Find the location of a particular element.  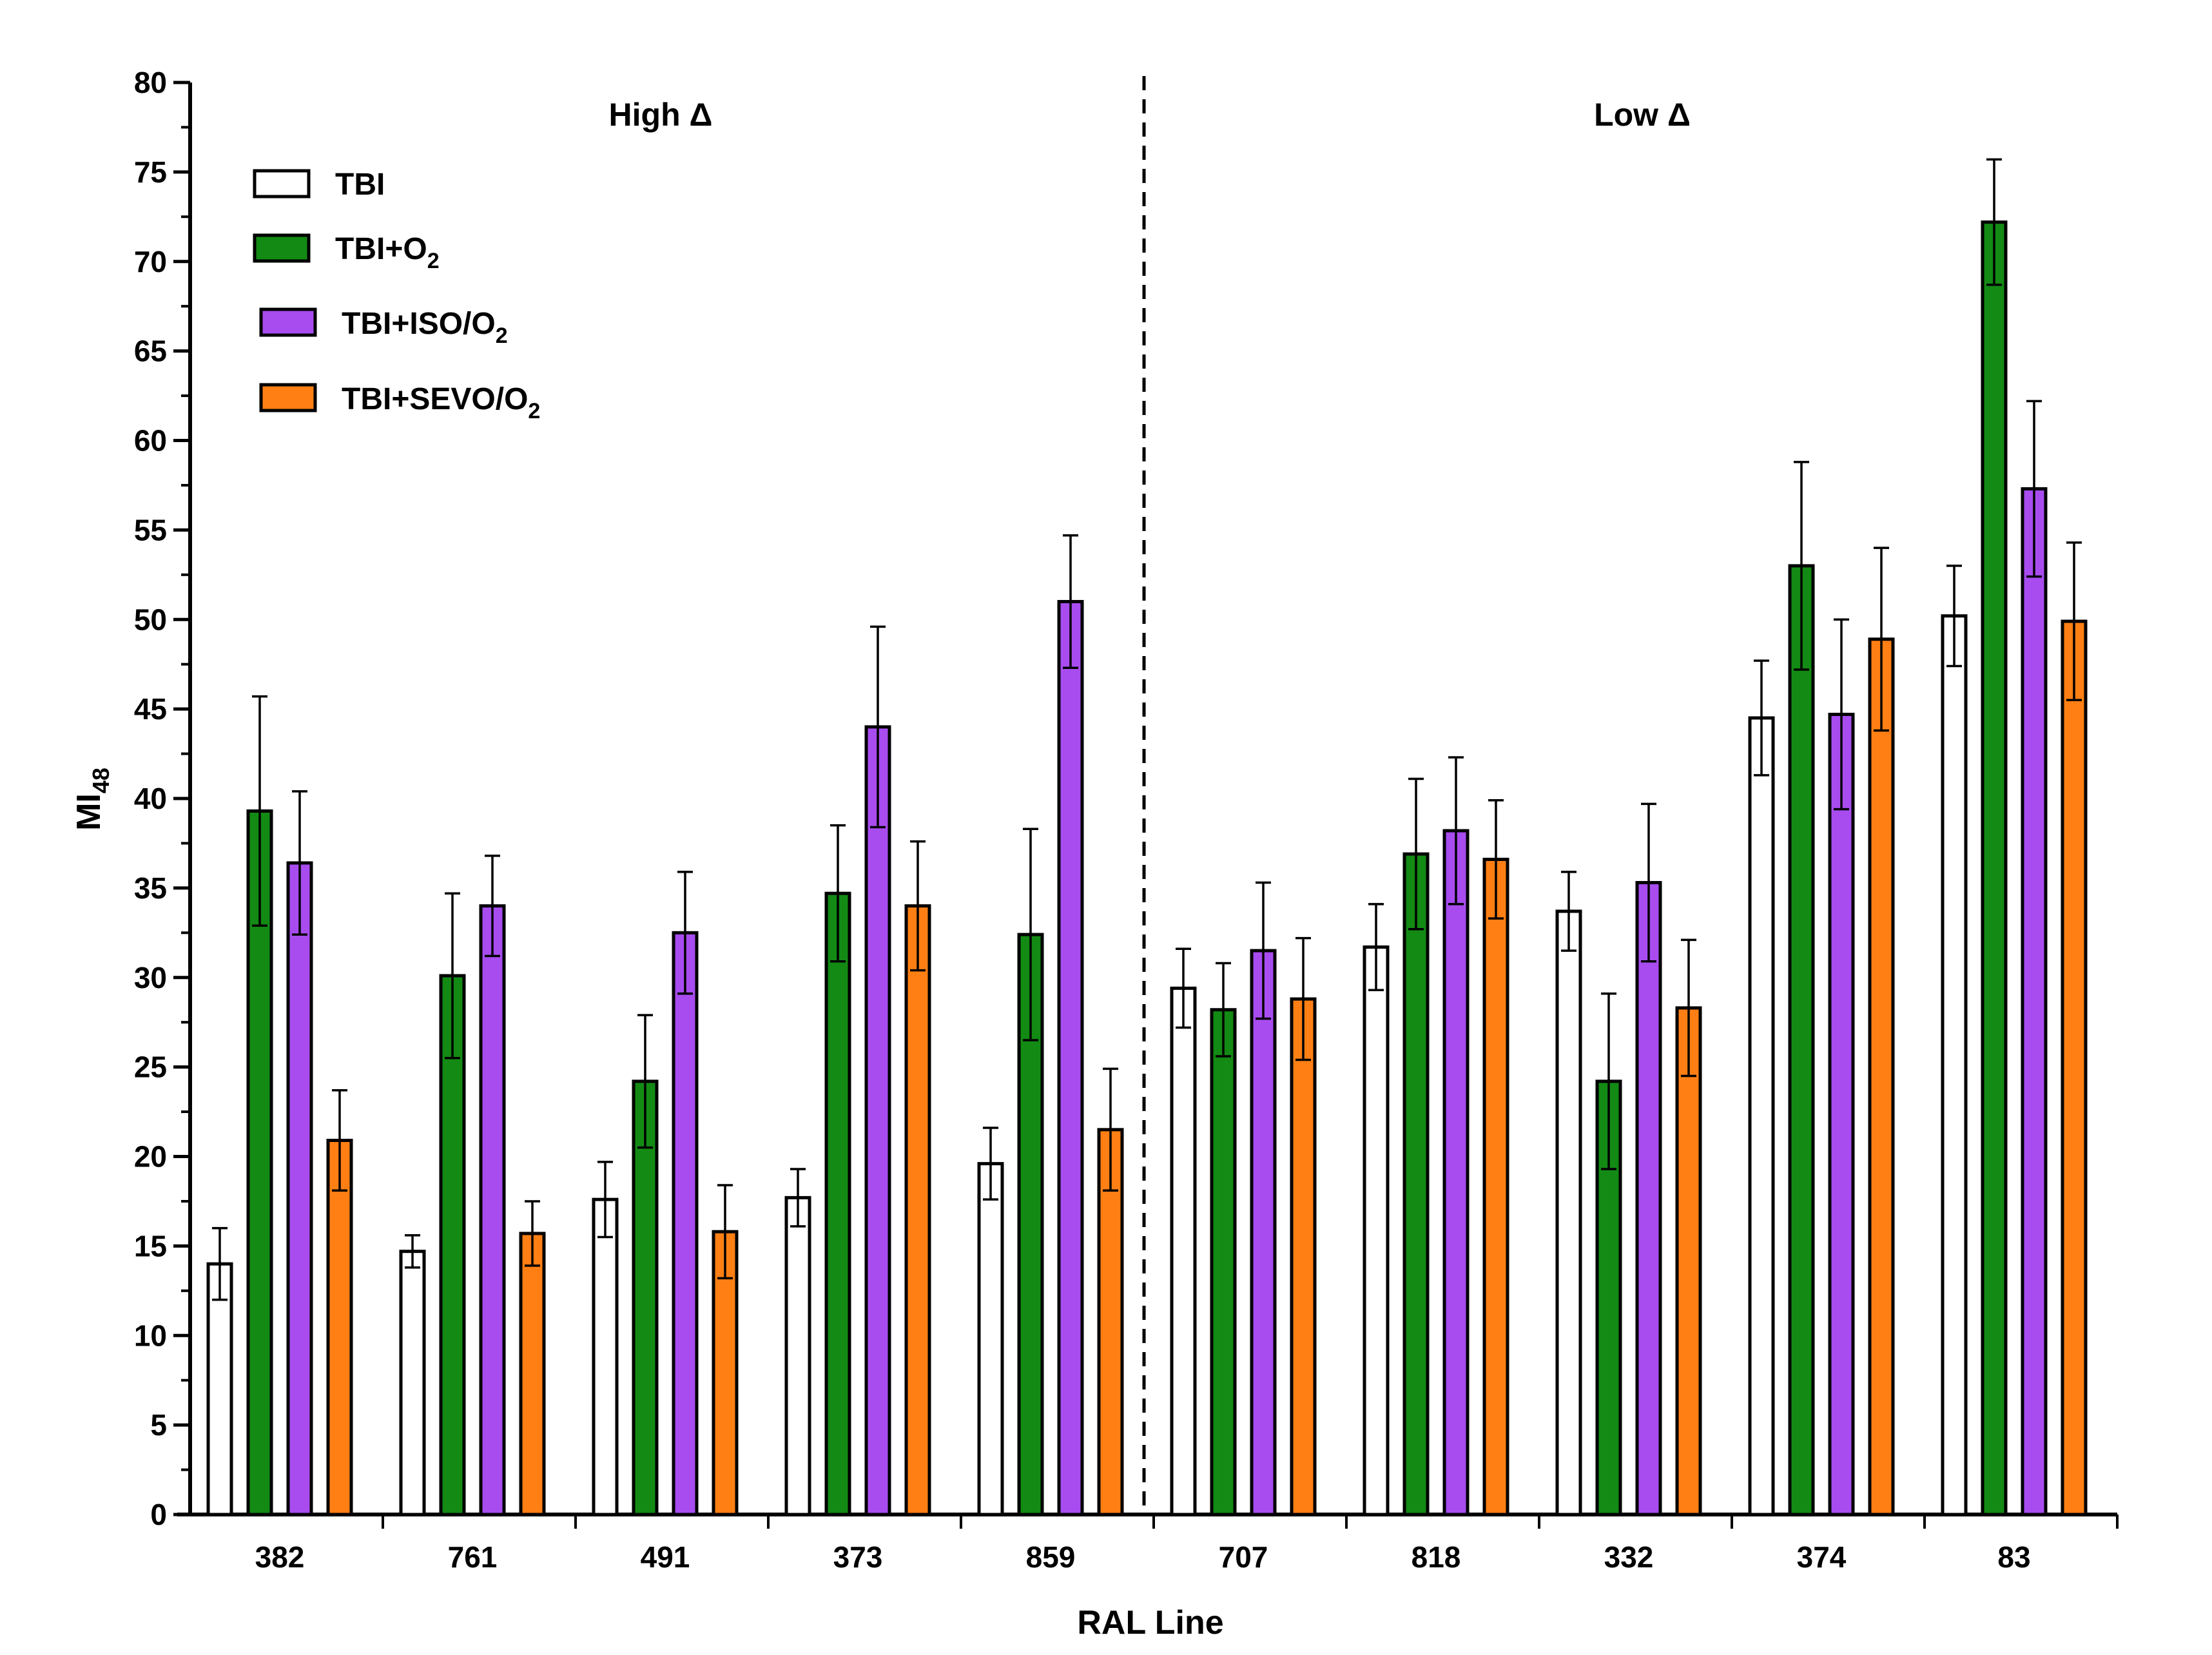

legend-label-tbi-iso-o2-sub: 2 is located at coordinates (502, 336).